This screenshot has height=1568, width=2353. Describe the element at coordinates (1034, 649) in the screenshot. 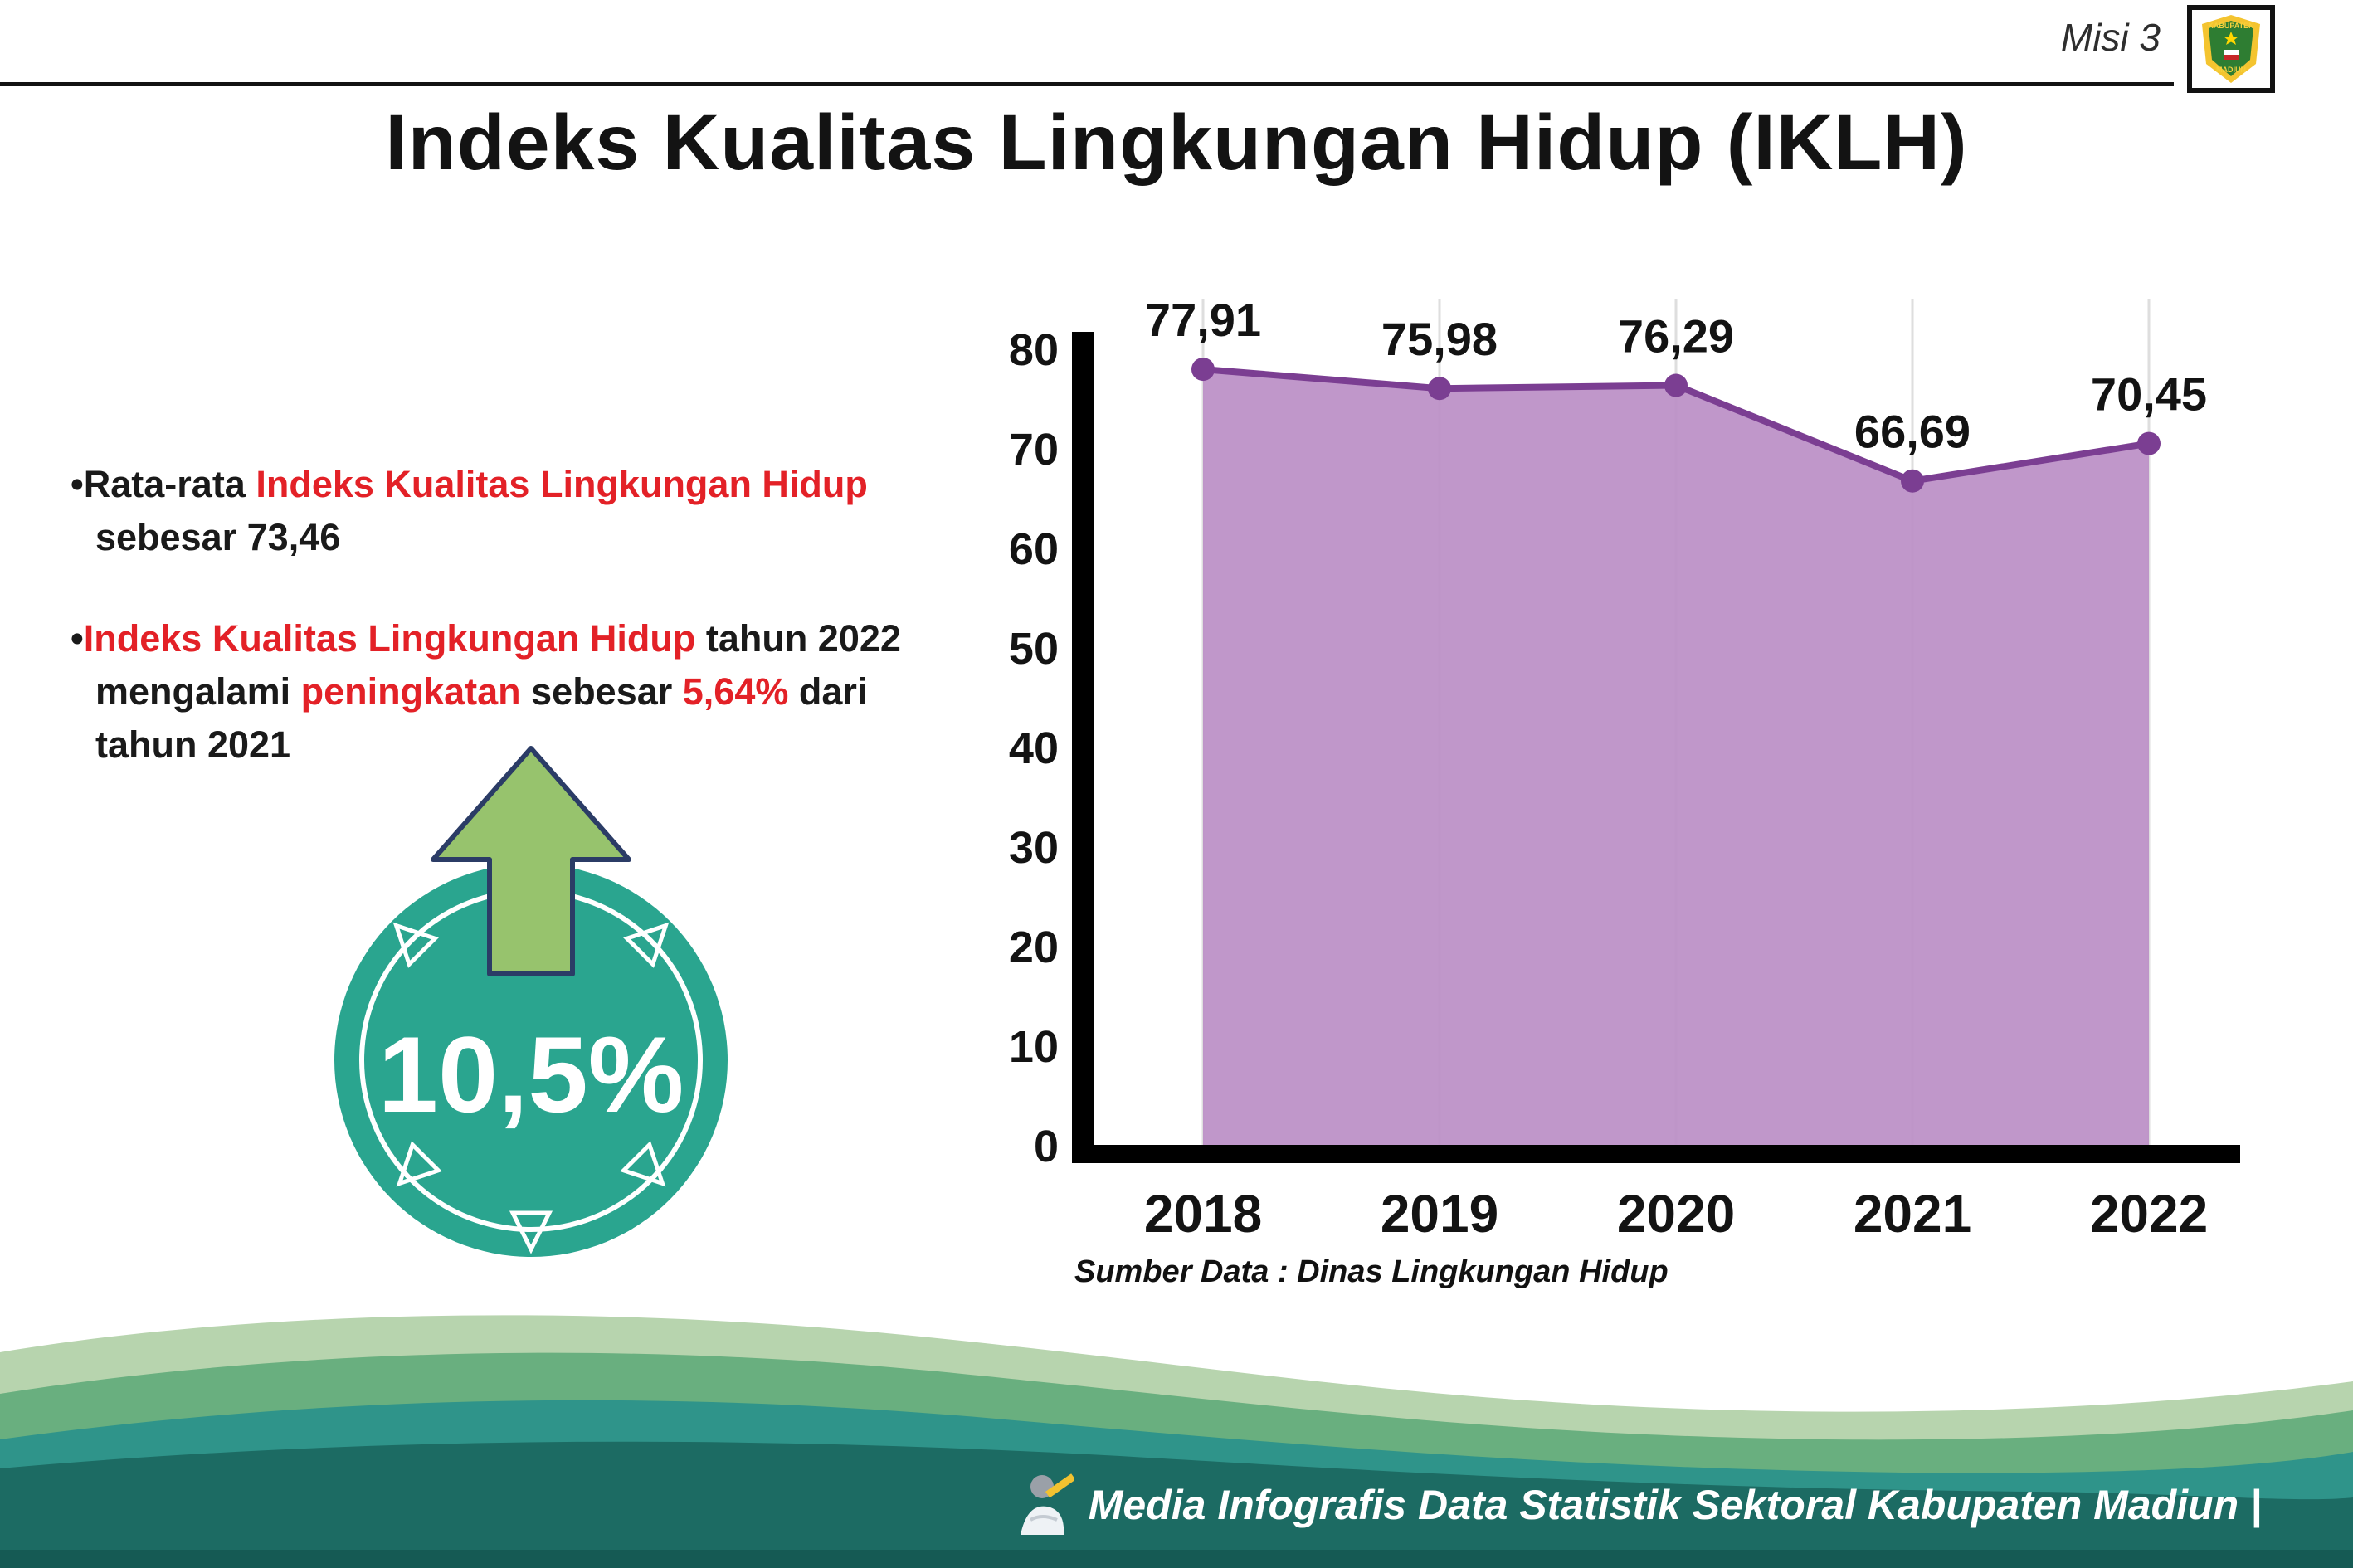

I see `ytick-50: 50` at that location.